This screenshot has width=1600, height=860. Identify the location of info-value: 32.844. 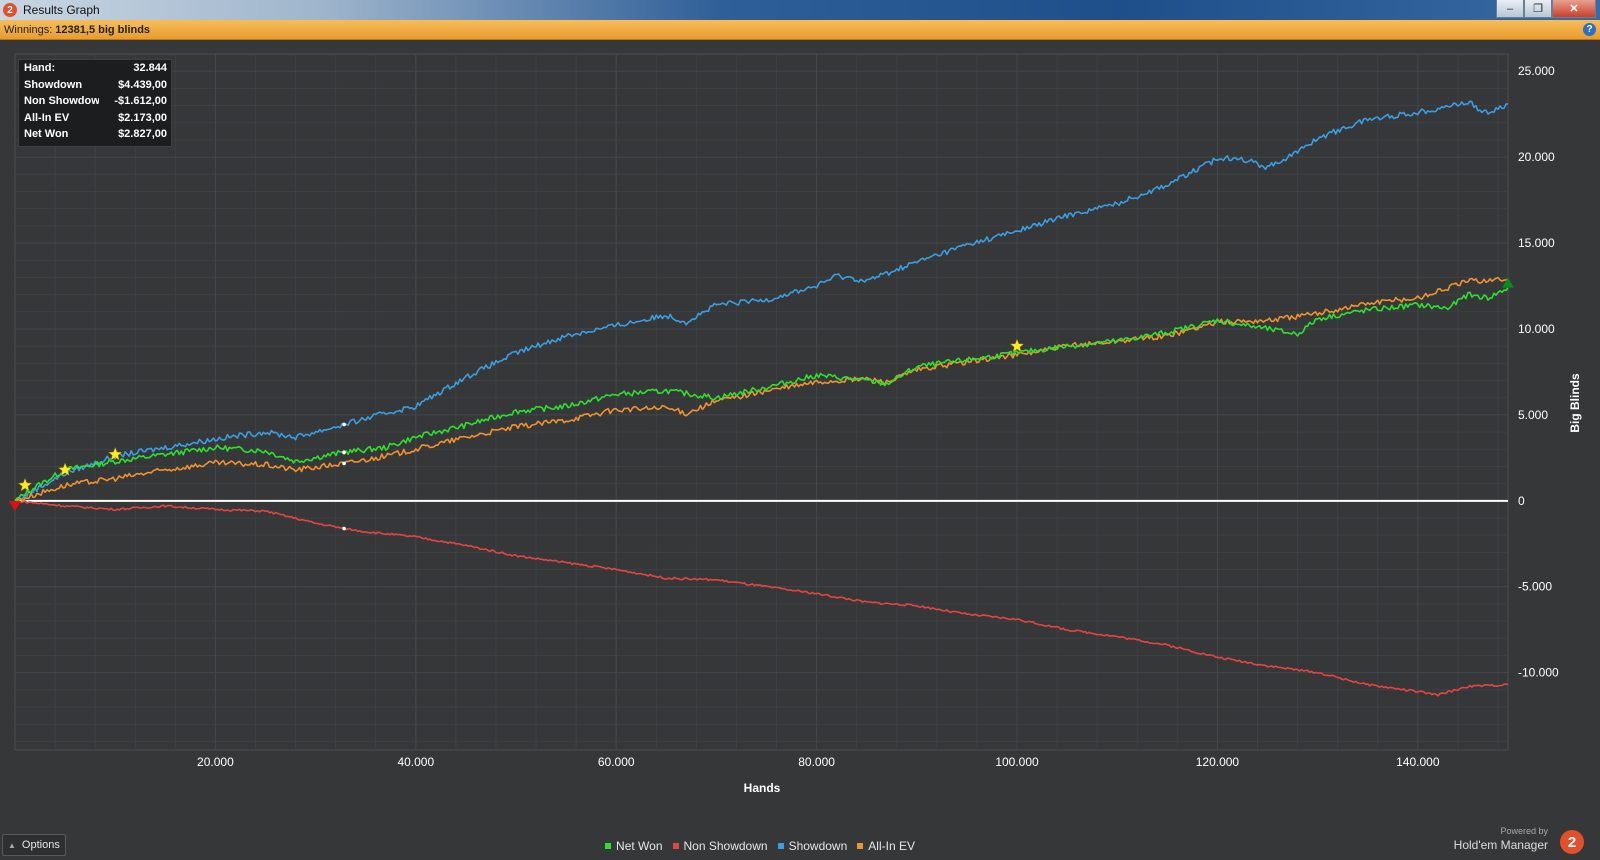
(150, 68).